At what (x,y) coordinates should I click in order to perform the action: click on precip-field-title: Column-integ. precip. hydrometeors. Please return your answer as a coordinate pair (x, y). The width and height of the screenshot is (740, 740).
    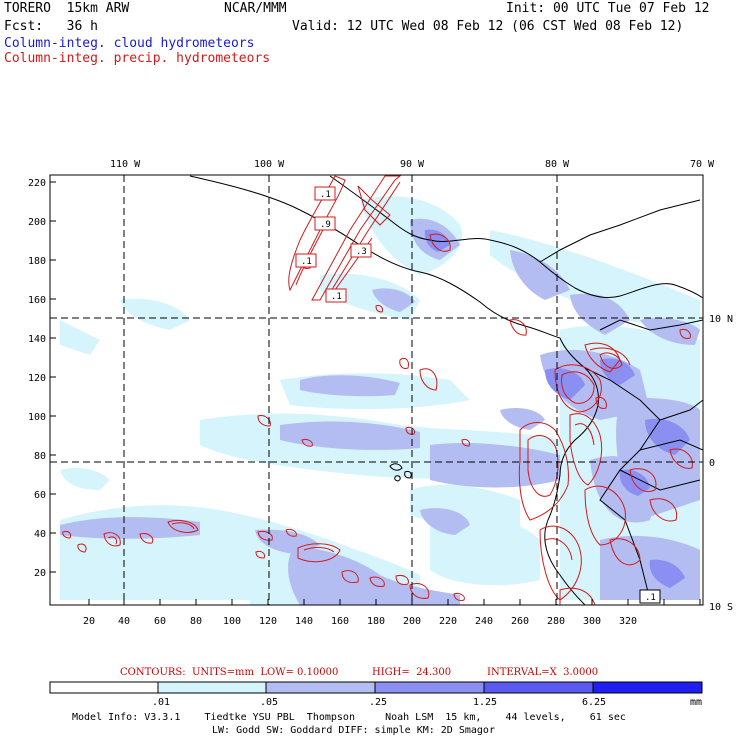
    Looking at the image, I should click on (137, 58).